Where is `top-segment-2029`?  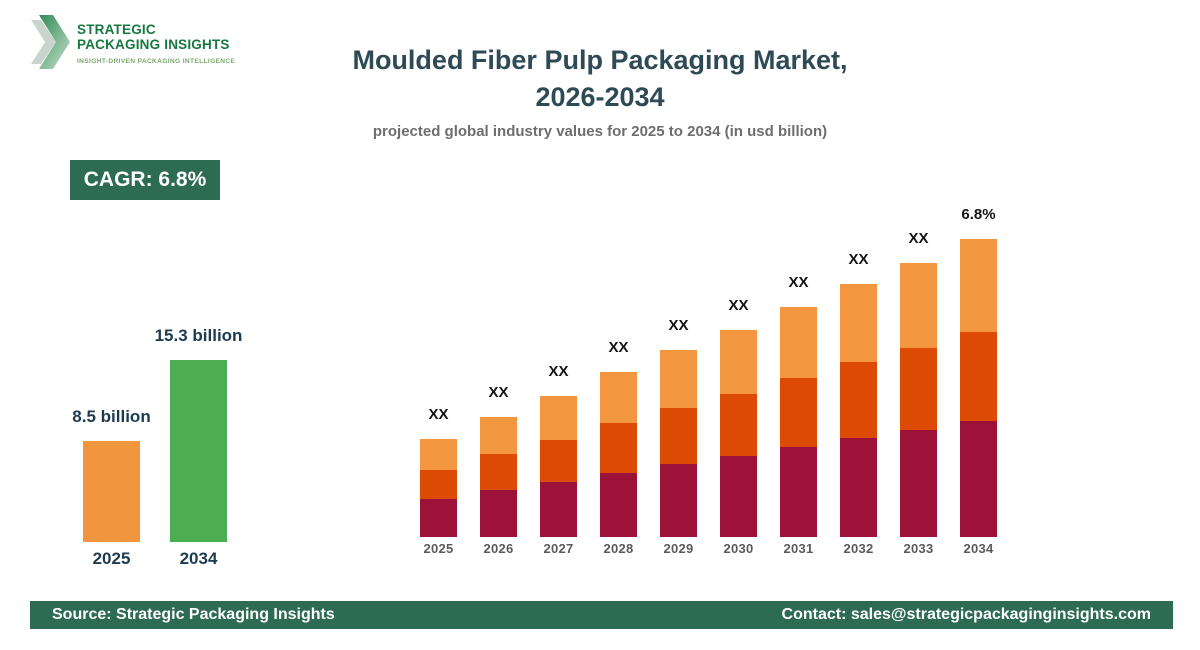 top-segment-2029 is located at coordinates (678, 379).